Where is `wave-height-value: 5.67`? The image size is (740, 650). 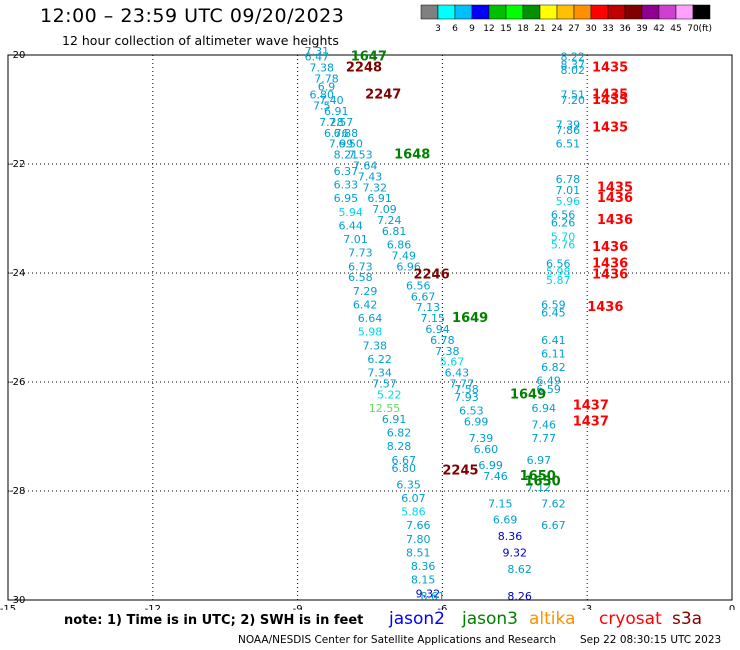
wave-height-value: 5.67 is located at coordinates (452, 362).